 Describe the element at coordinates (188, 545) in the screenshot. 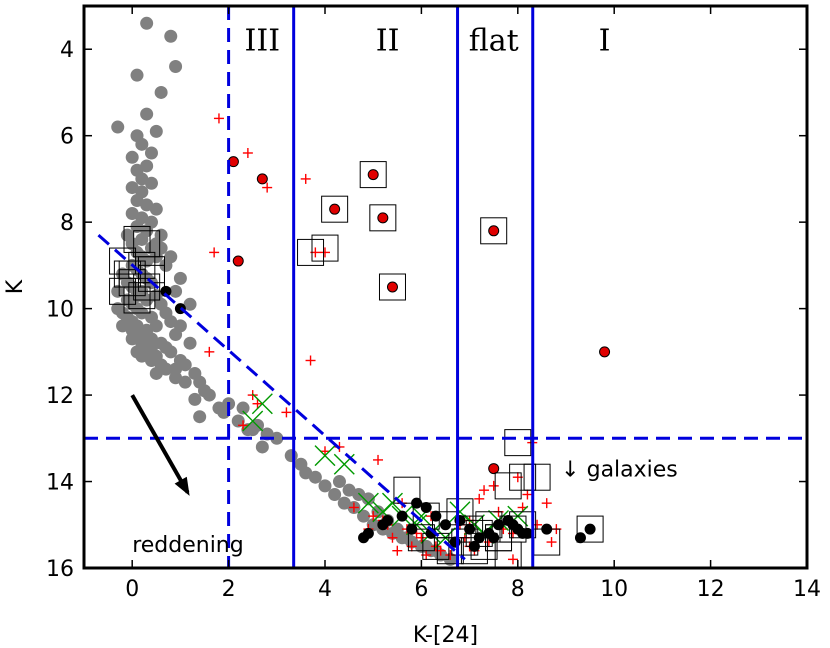

I see `reddening-label: reddening` at that location.